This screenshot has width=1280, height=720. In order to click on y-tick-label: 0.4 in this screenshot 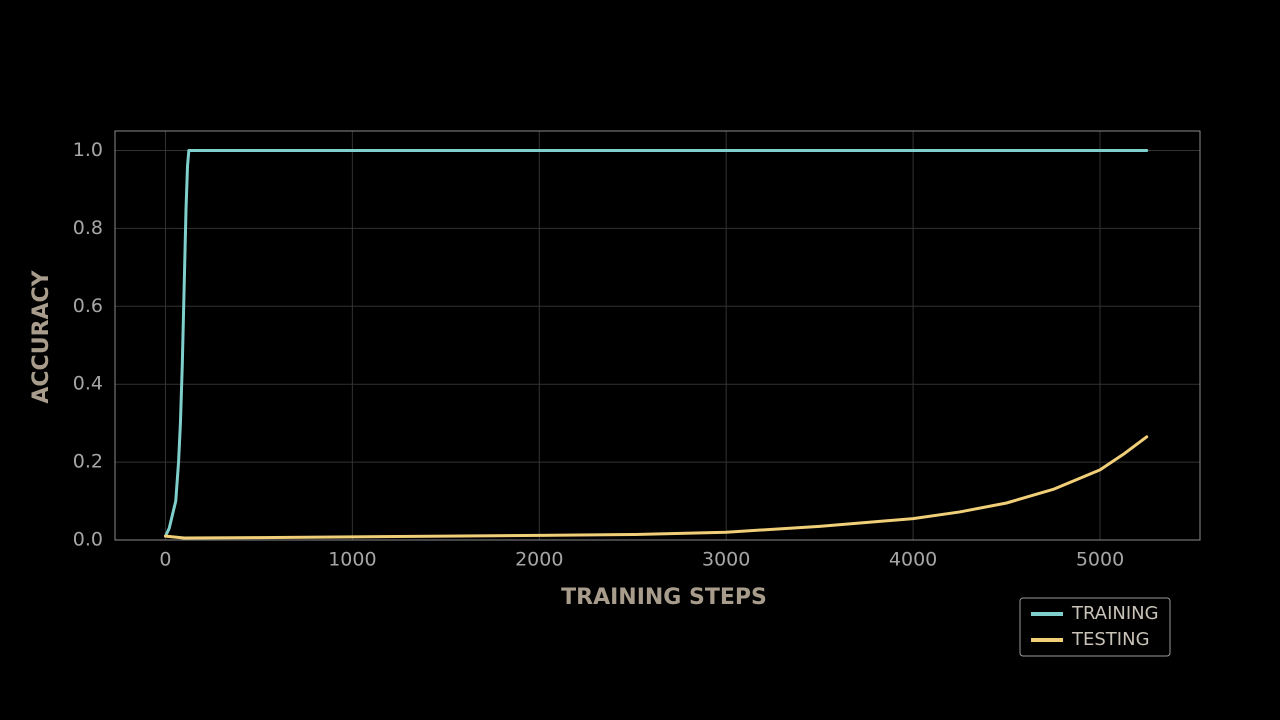, I will do `click(88, 384)`.